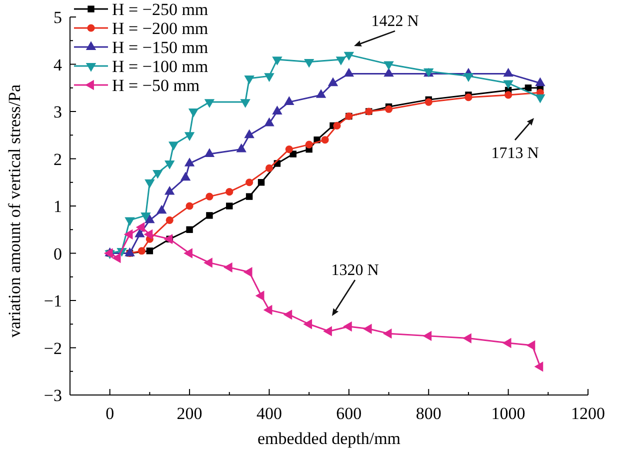  What do you see at coordinates (53, 395) in the screenshot?
I see `y-tick-label: −3` at bounding box center [53, 395].